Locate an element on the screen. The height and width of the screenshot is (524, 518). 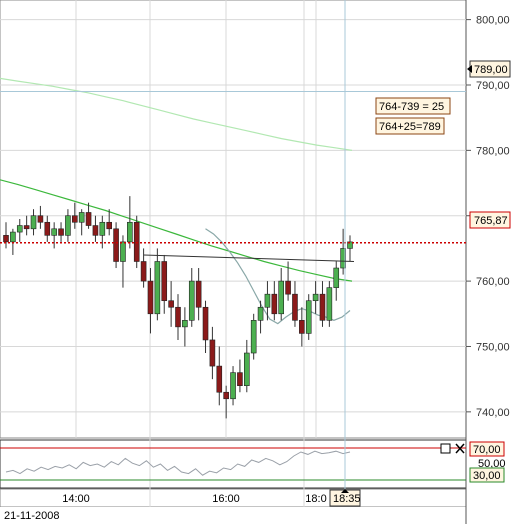
indicator-line is located at coordinates (178, 463).